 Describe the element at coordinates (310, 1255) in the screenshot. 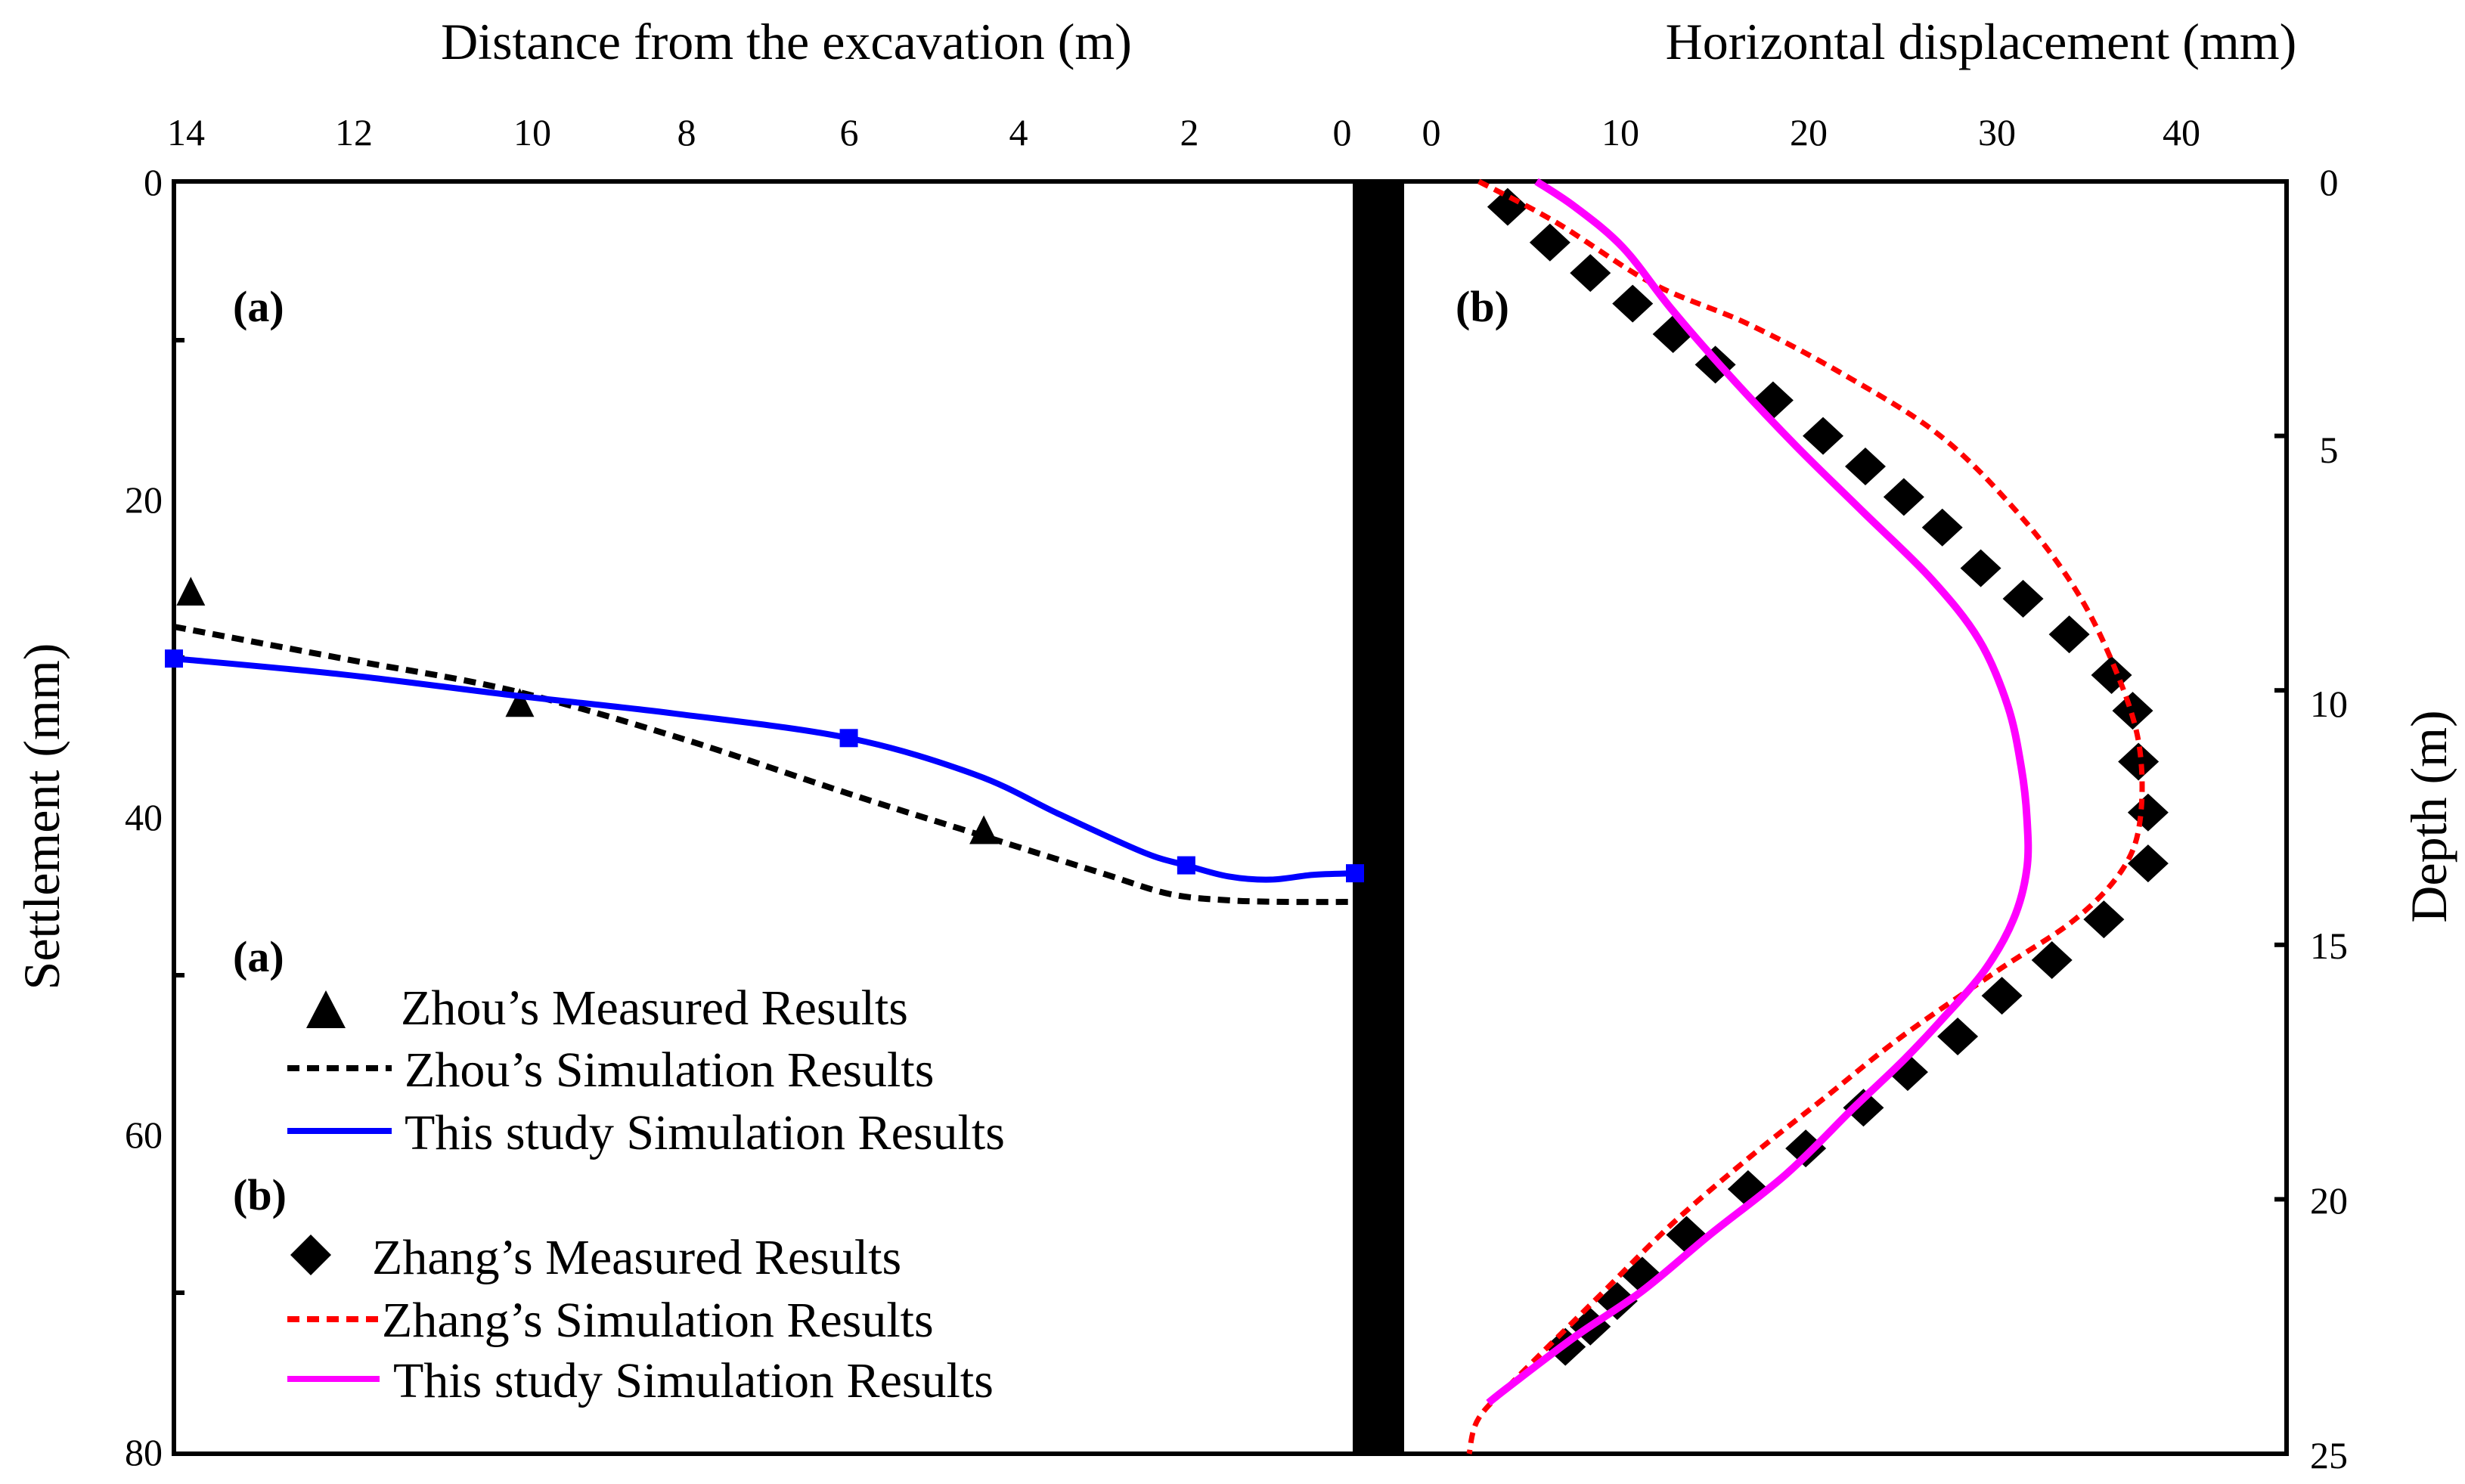

I see `legend-diamond-marker` at that location.